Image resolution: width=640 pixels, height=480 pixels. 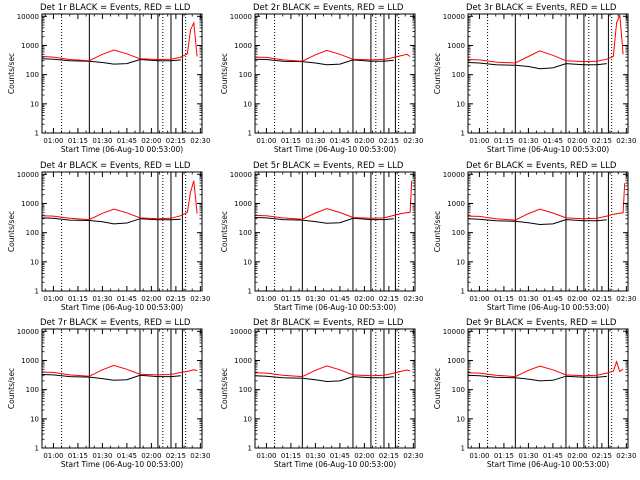 I want to click on chart-title: Det 5r BLACK = Events, RED = LLD, so click(x=328, y=166).